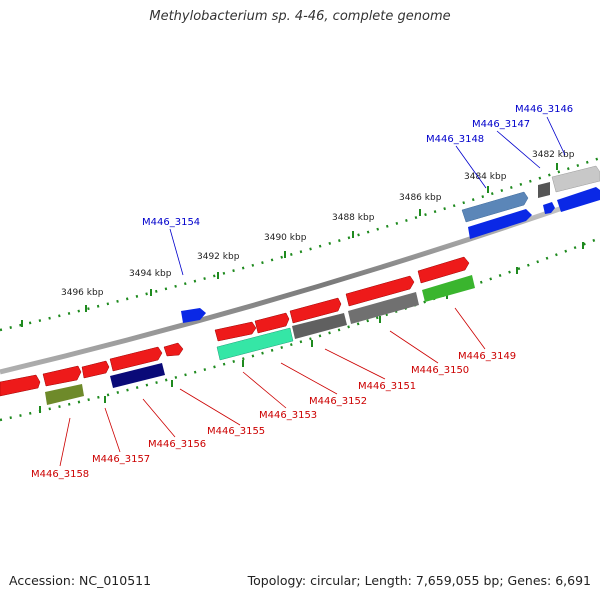 The width and height of the screenshot is (600, 600). I want to click on gene-arrow-forward-b, so click(549, 208).